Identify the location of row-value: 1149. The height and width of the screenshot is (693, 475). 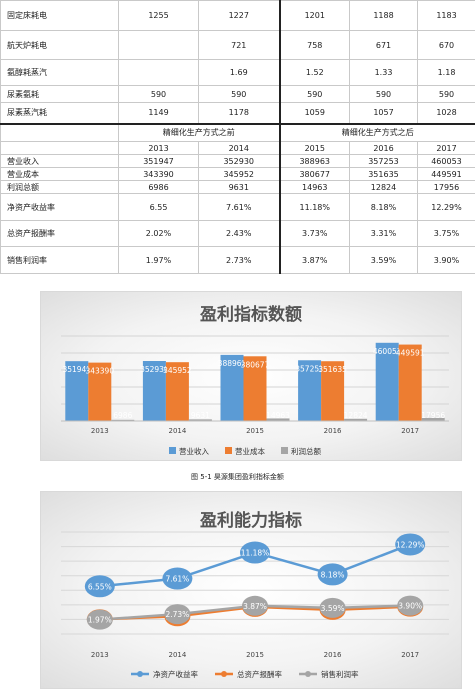
(158, 113).